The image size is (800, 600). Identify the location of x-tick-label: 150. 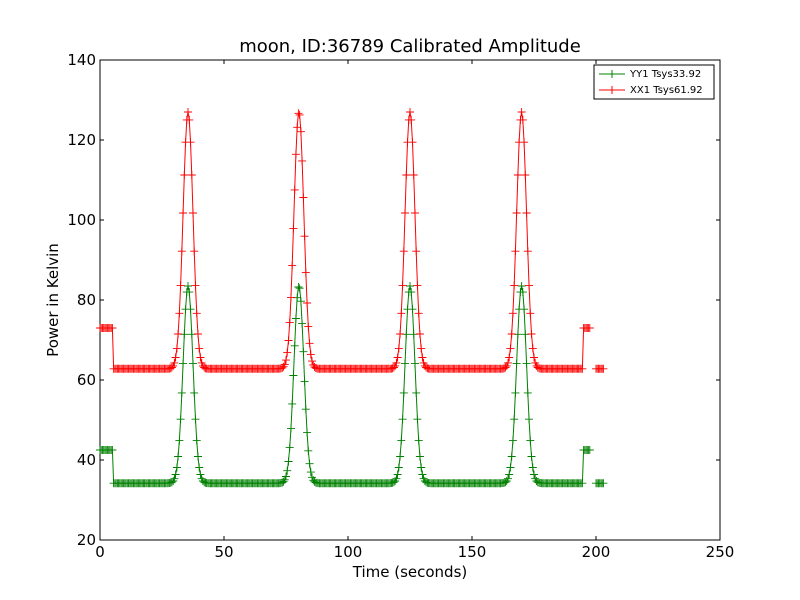
(472, 552).